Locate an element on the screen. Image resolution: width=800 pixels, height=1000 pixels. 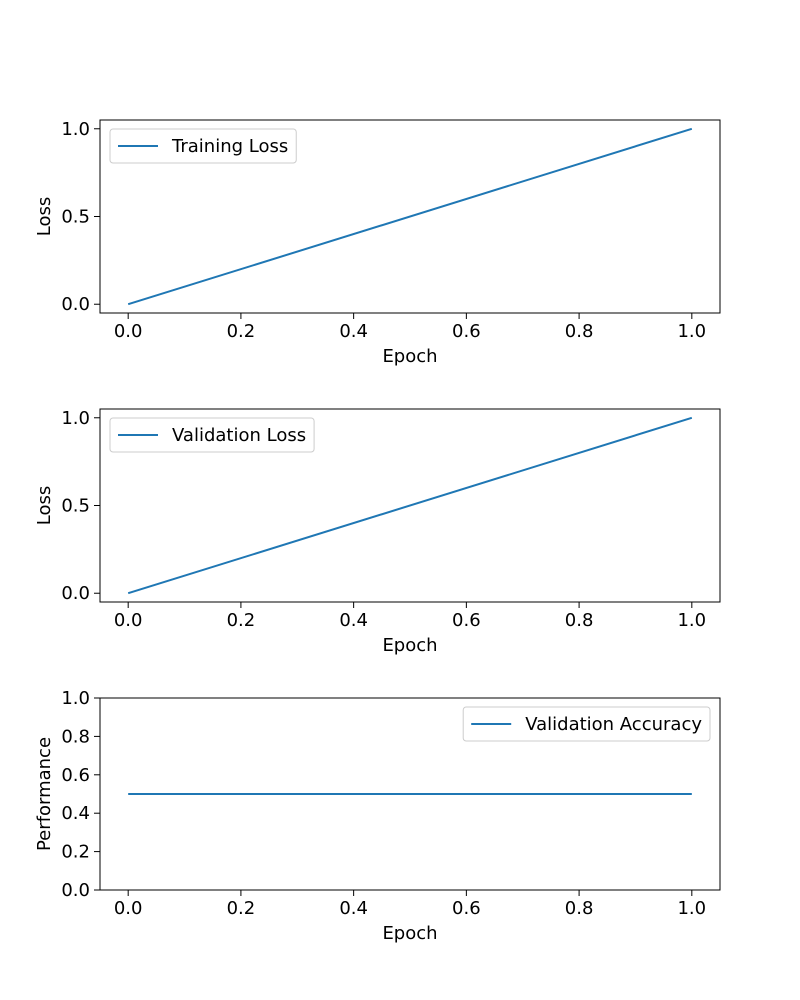
legend: Validation Loss is located at coordinates (212, 435).